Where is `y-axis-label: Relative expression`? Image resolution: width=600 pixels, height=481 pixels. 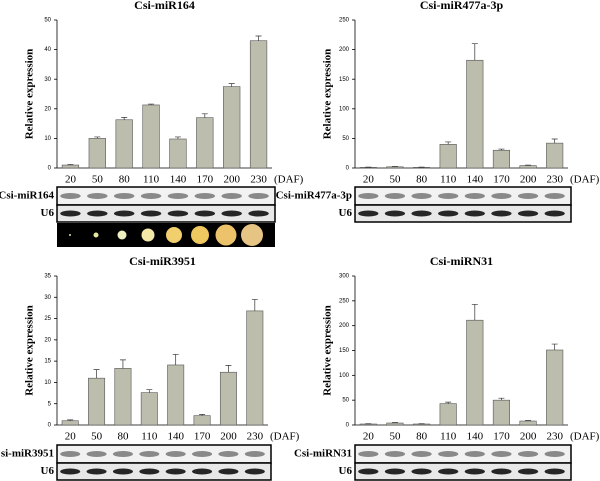
y-axis-label: Relative expression is located at coordinates (328, 350).